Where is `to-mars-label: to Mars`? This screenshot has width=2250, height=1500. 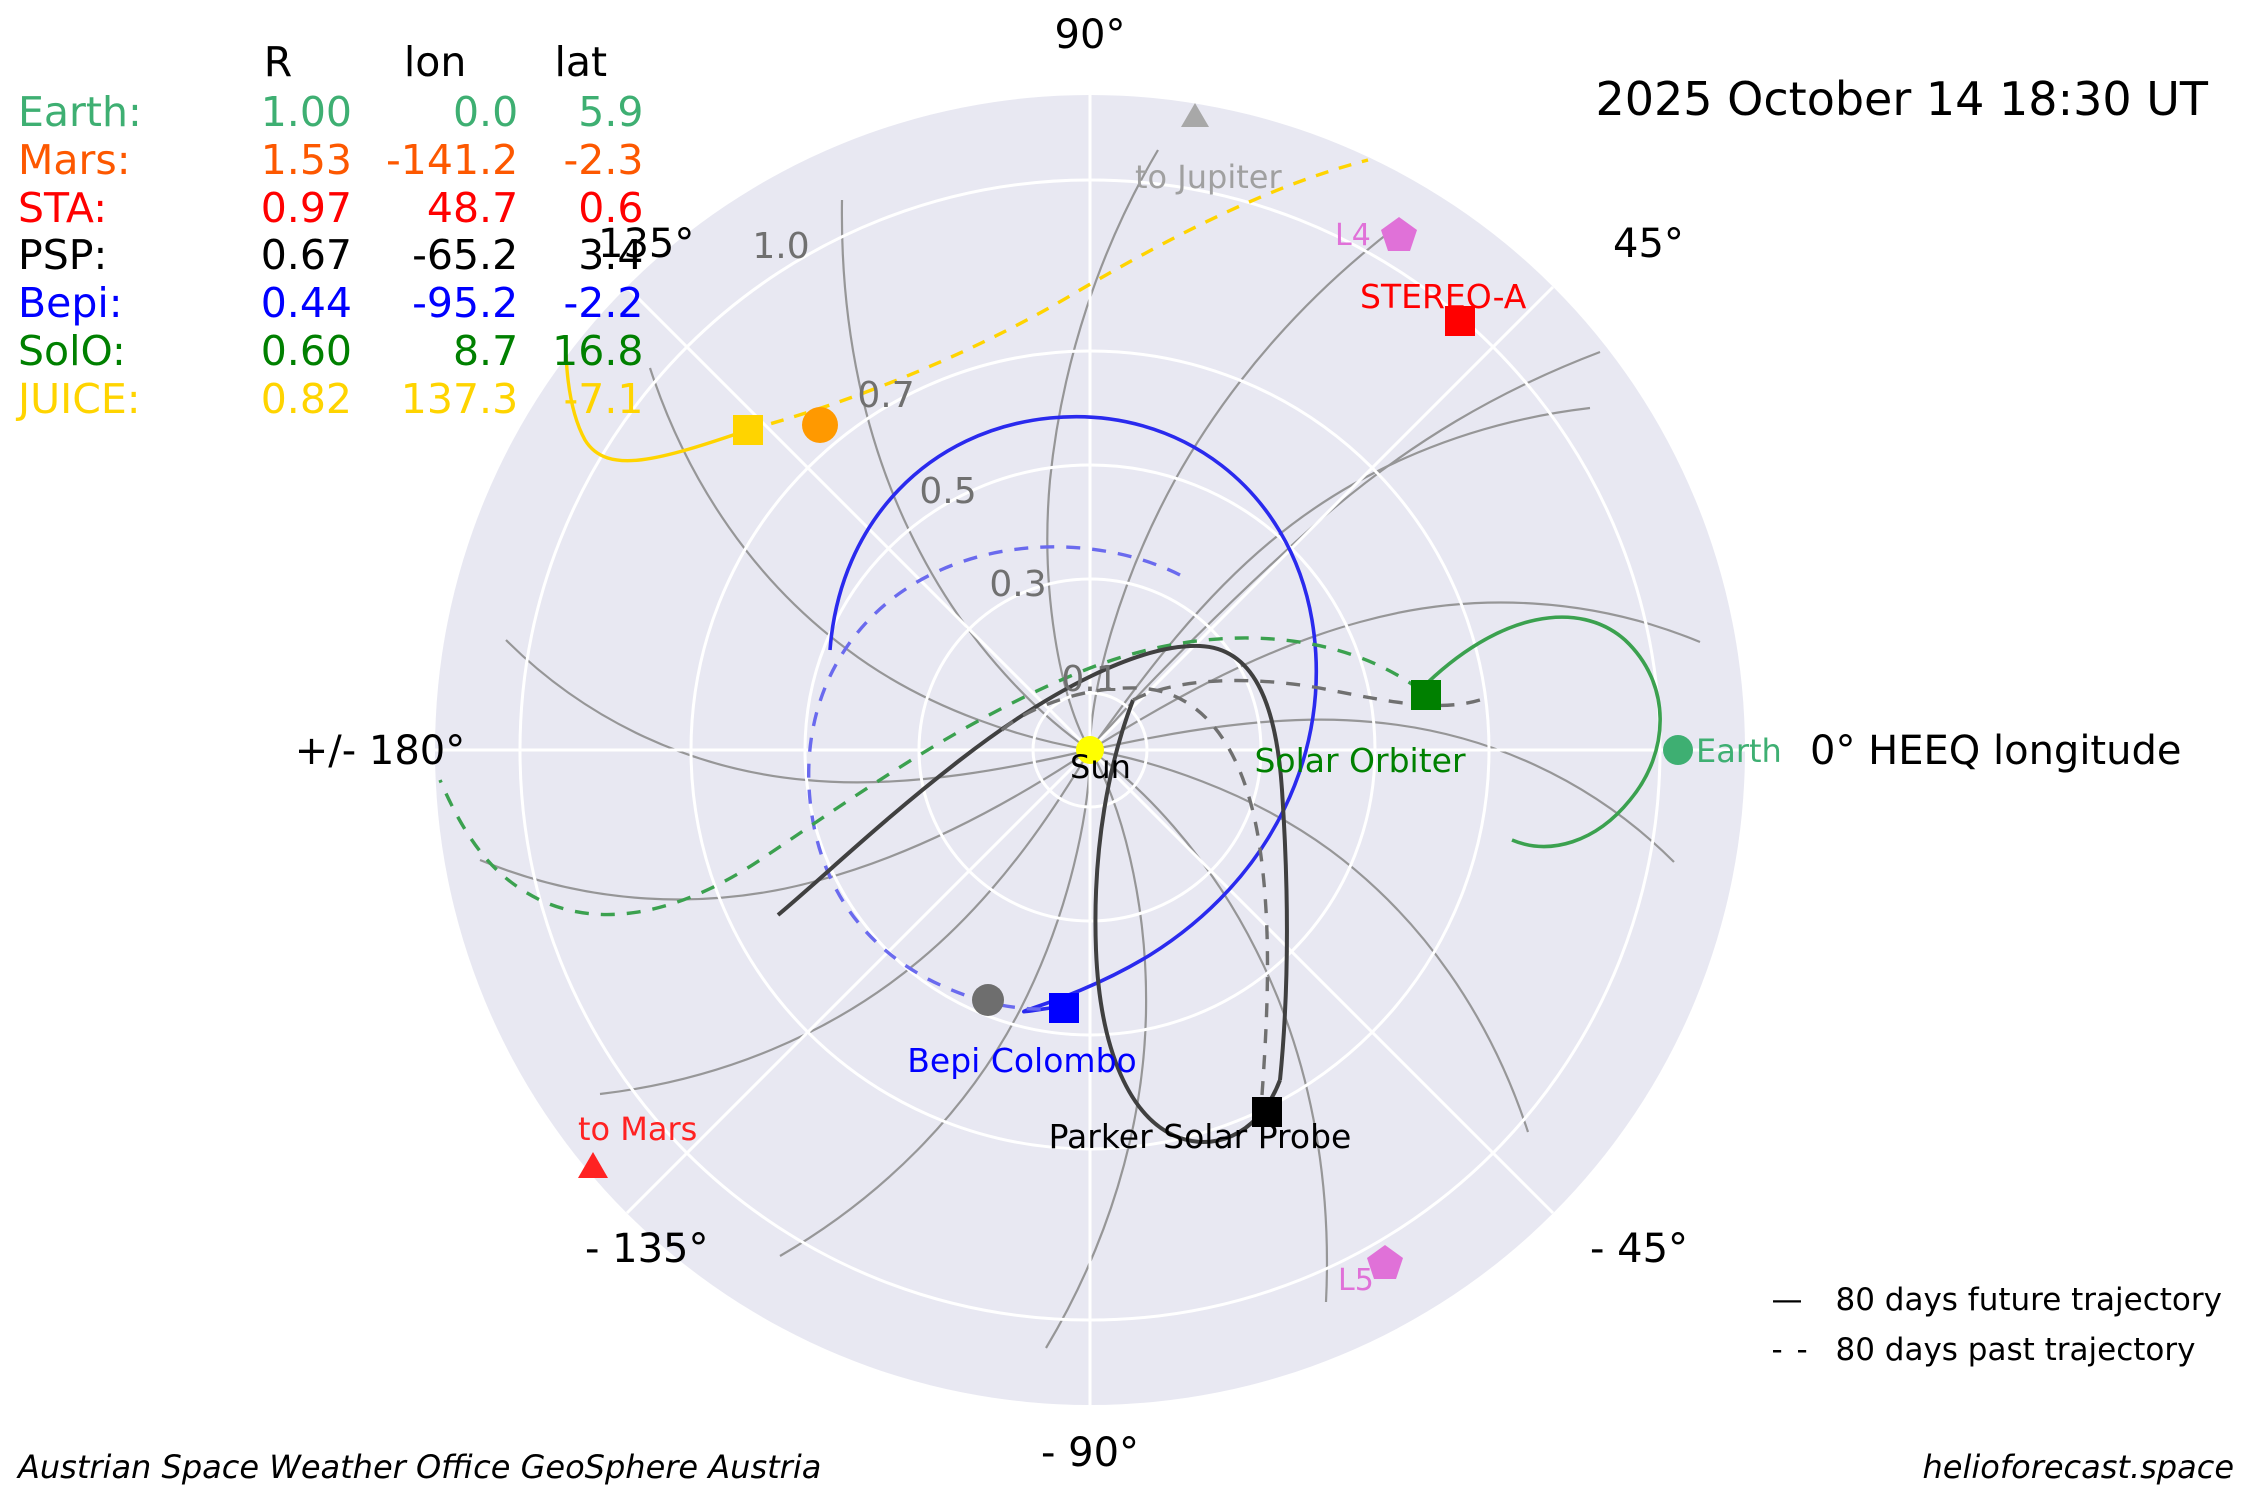
to-mars-label: to Mars is located at coordinates (637, 1129).